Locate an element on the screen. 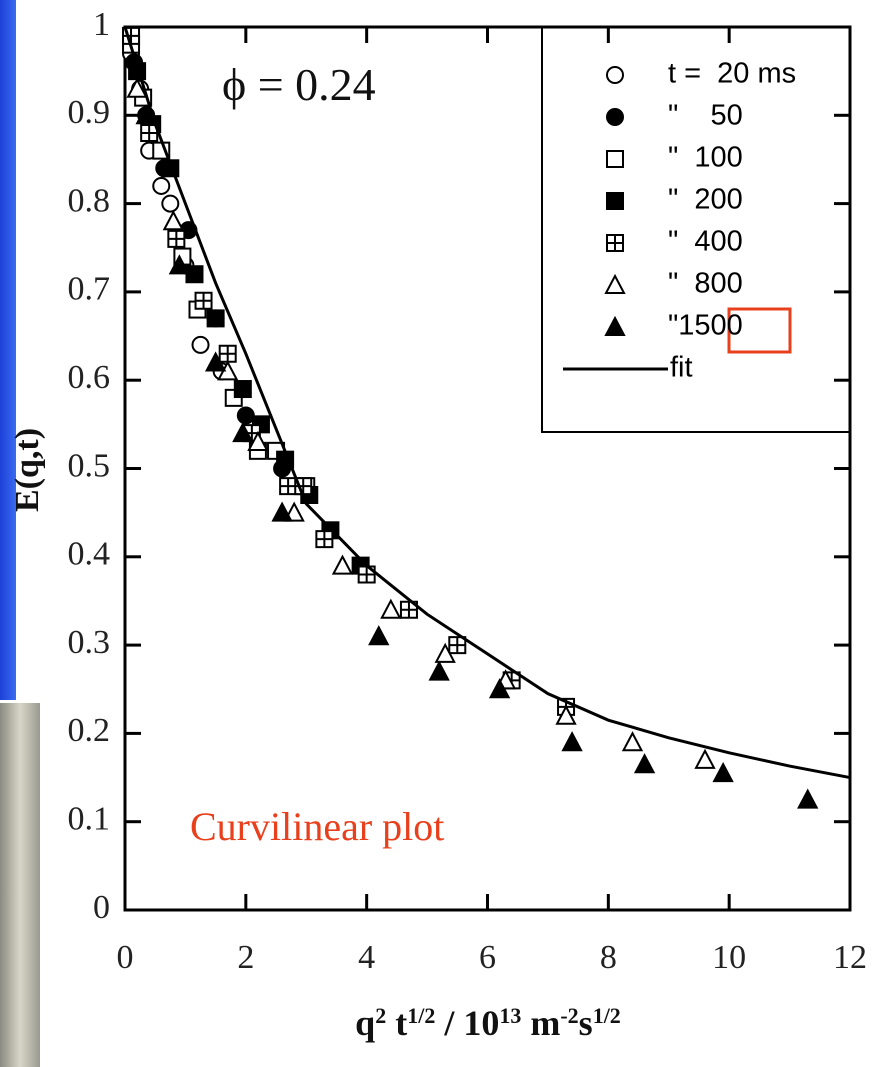  legend-label: t = 20 ms is located at coordinates (732, 74).